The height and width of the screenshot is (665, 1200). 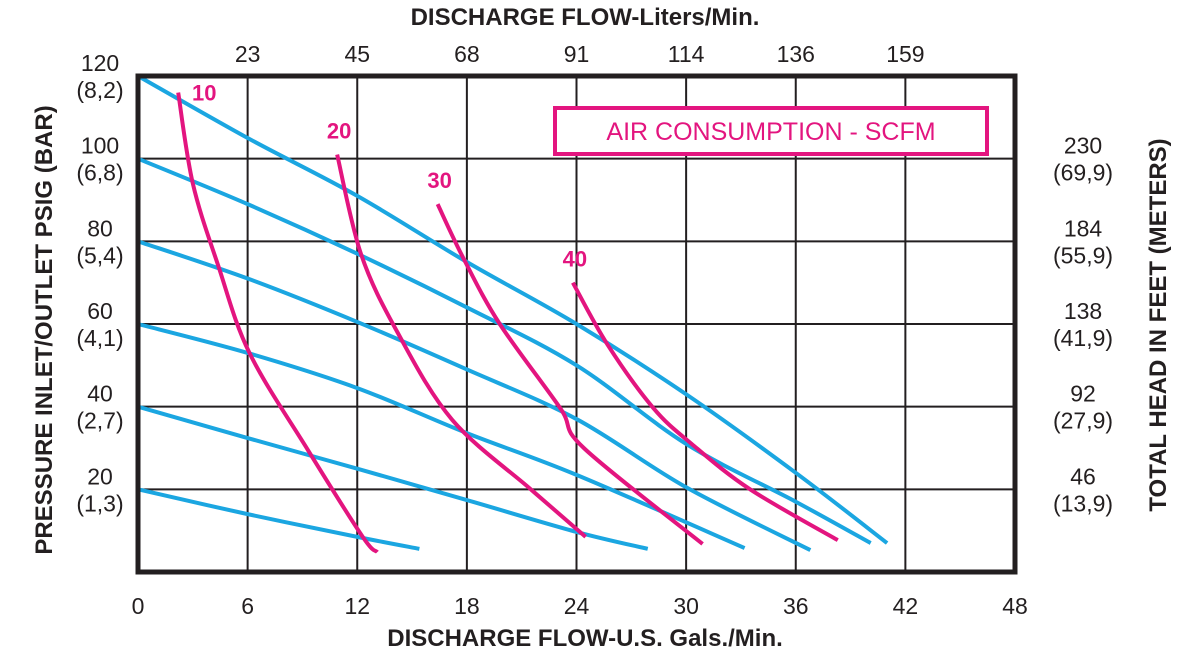 I want to click on x-tick-label: 30, so click(x=686, y=606).